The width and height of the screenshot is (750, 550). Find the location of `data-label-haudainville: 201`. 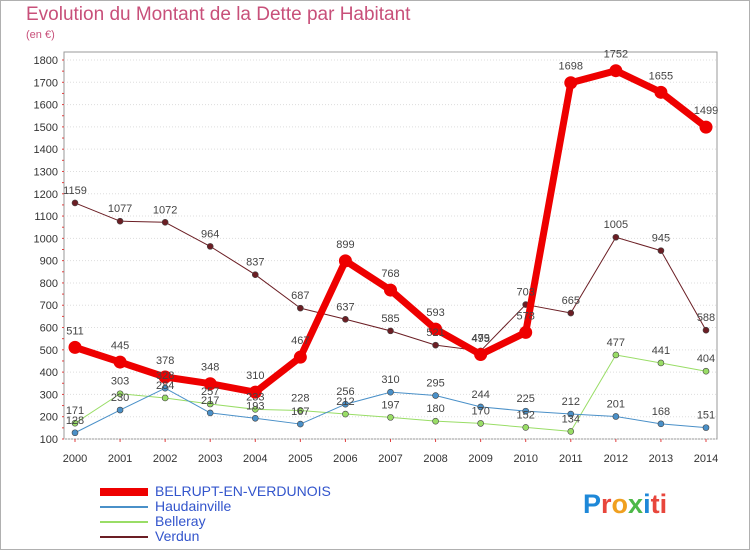

data-label-haudainville: 201 is located at coordinates (616, 404).